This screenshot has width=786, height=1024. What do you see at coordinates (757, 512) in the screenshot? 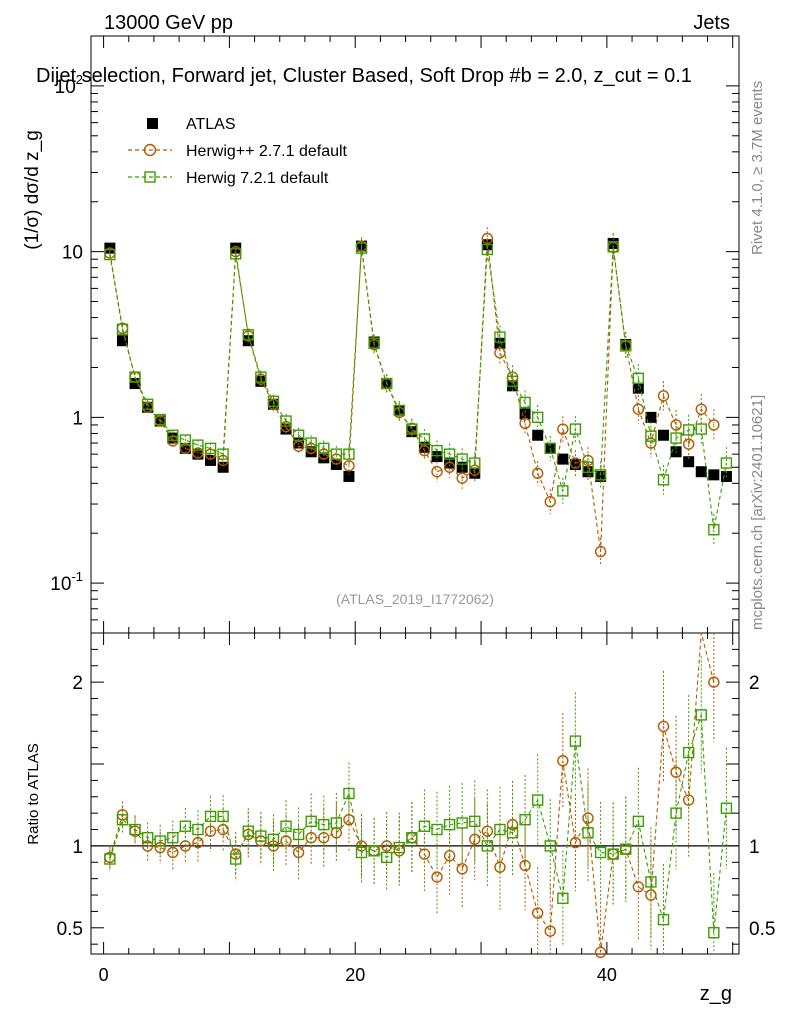
I see `mcplots-label: mcplots.cern.ch [arXiv:2401.10621]` at bounding box center [757, 512].